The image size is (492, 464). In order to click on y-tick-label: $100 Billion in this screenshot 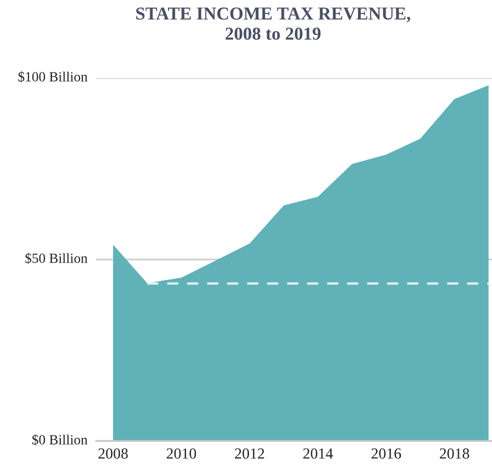, I will do `click(53, 76)`.